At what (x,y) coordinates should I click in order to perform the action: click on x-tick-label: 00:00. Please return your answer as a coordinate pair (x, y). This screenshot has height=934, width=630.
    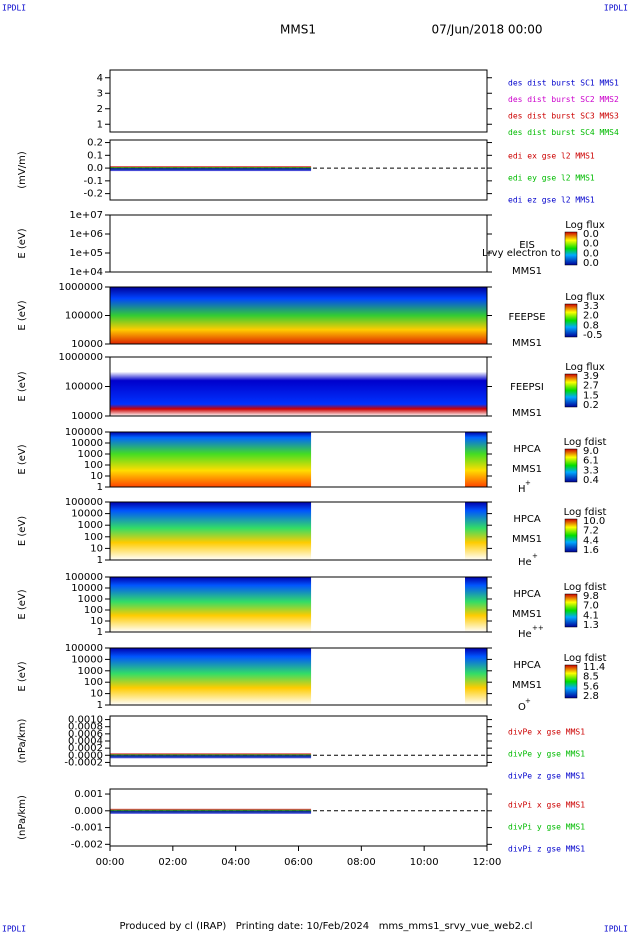
    Looking at the image, I should click on (110, 862).